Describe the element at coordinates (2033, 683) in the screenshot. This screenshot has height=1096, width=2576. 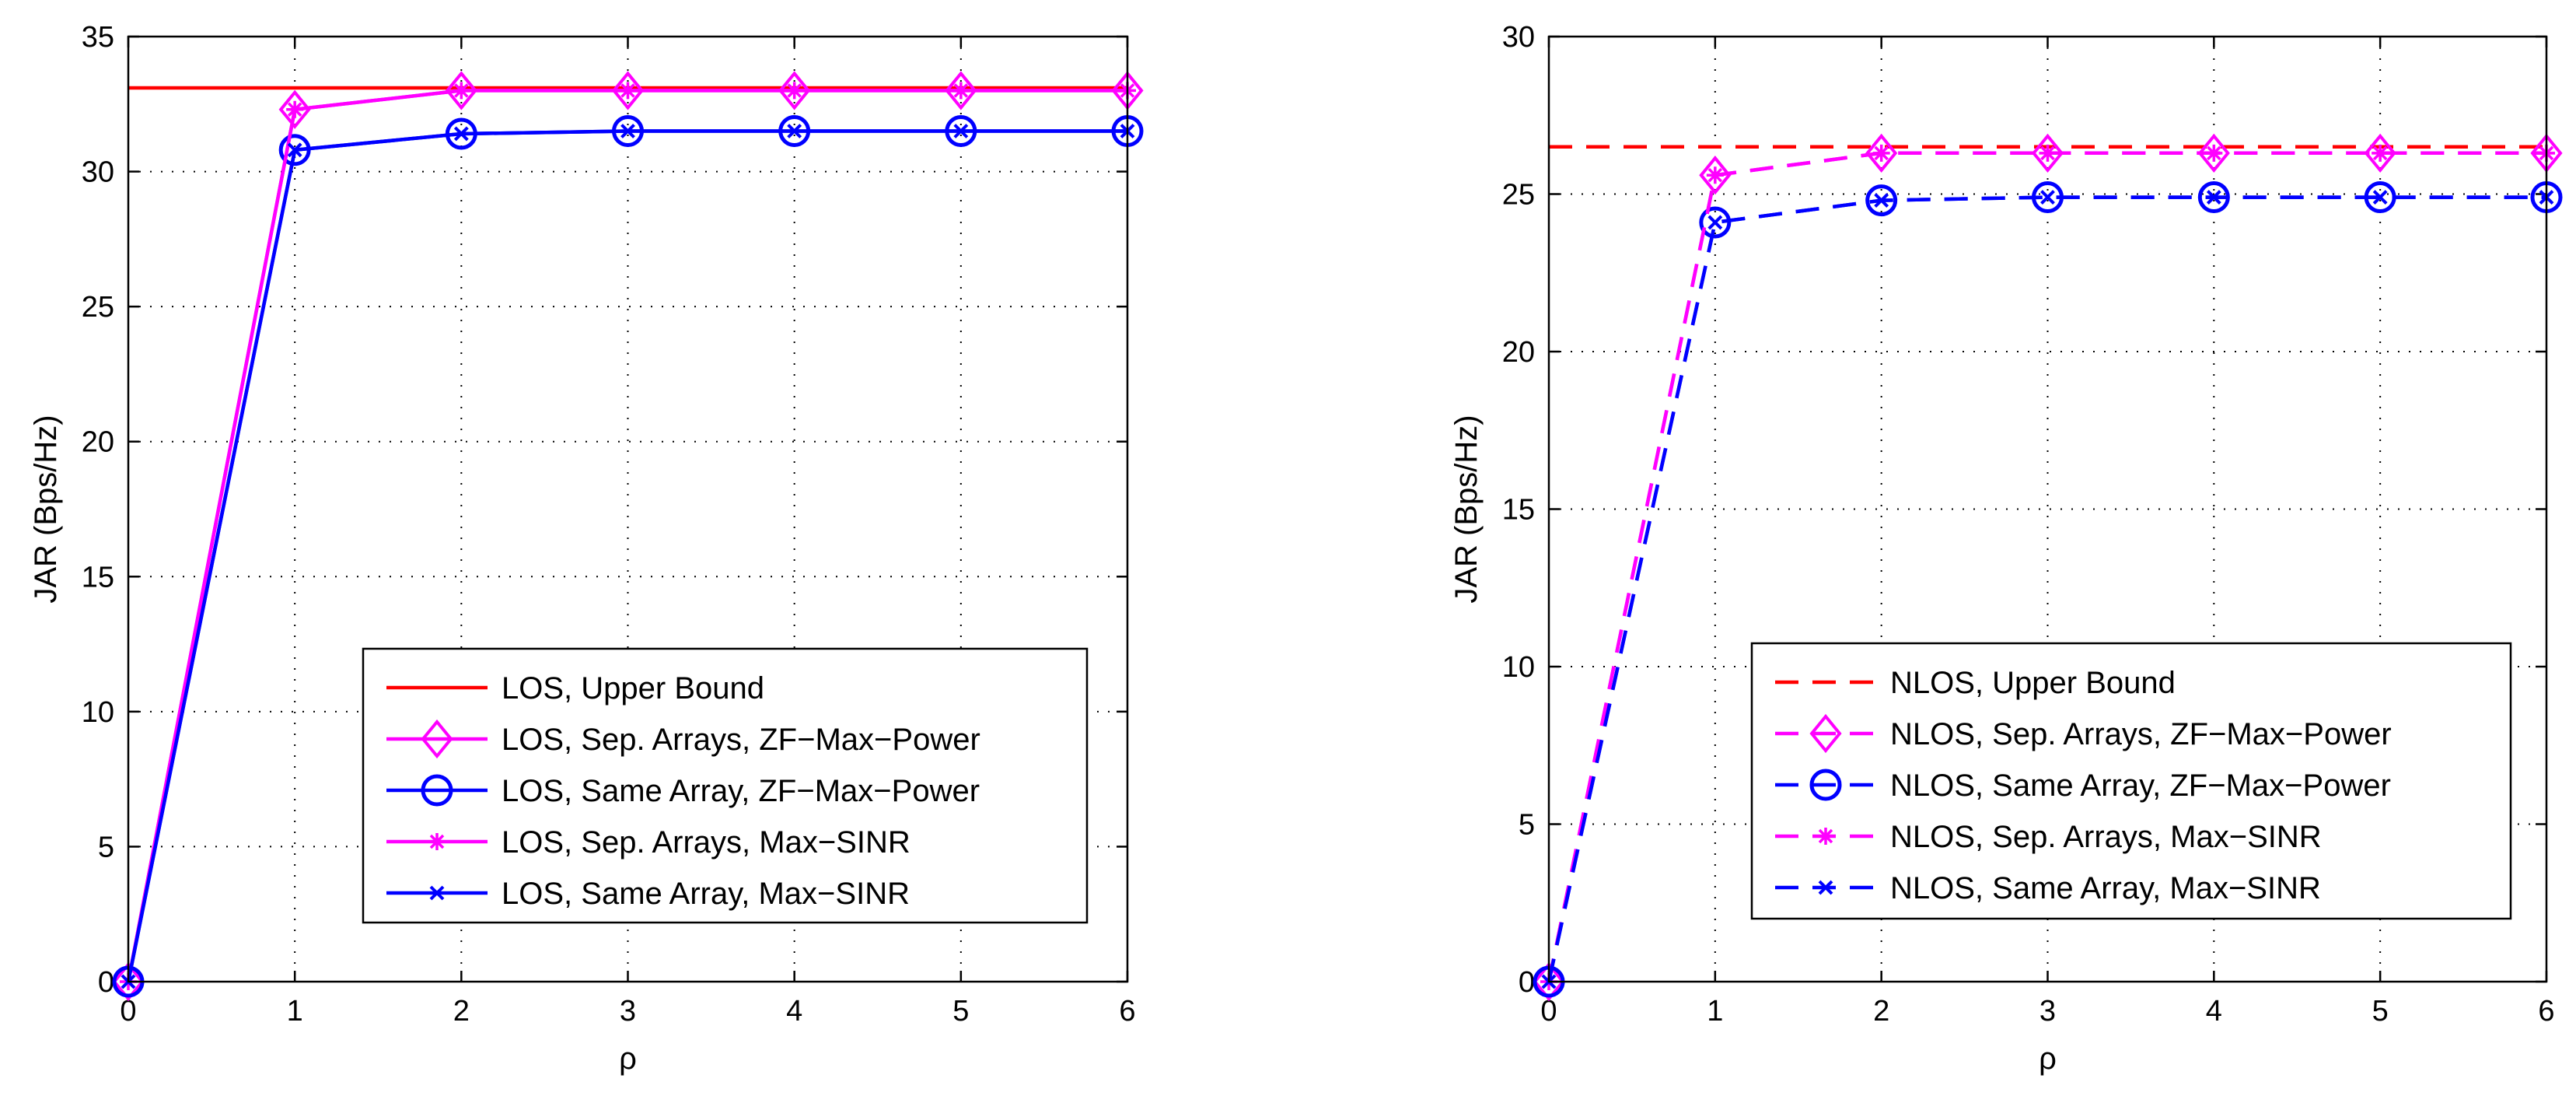
I see `legend-label: NLOS, Upper Bound` at that location.